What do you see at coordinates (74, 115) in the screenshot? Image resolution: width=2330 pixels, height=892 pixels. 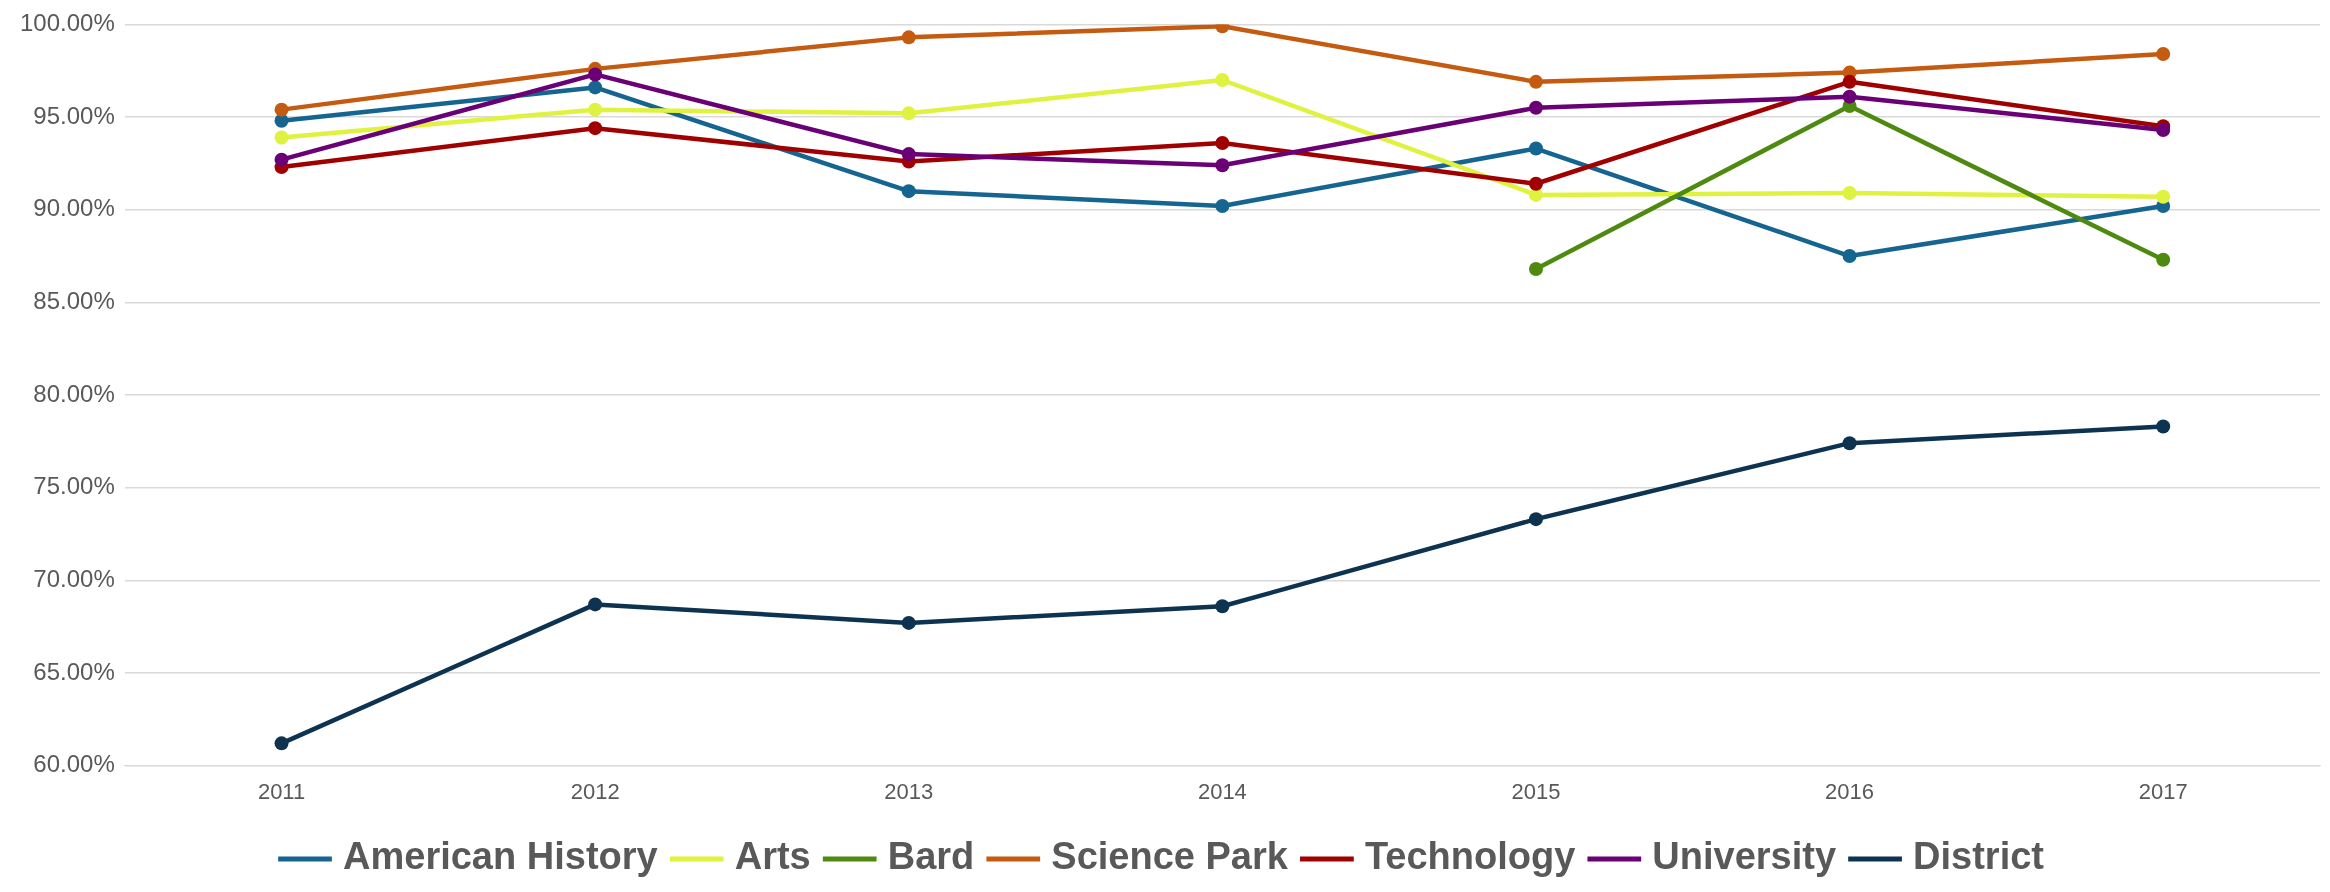 I see `y-tick-label: 95.00%` at bounding box center [74, 115].